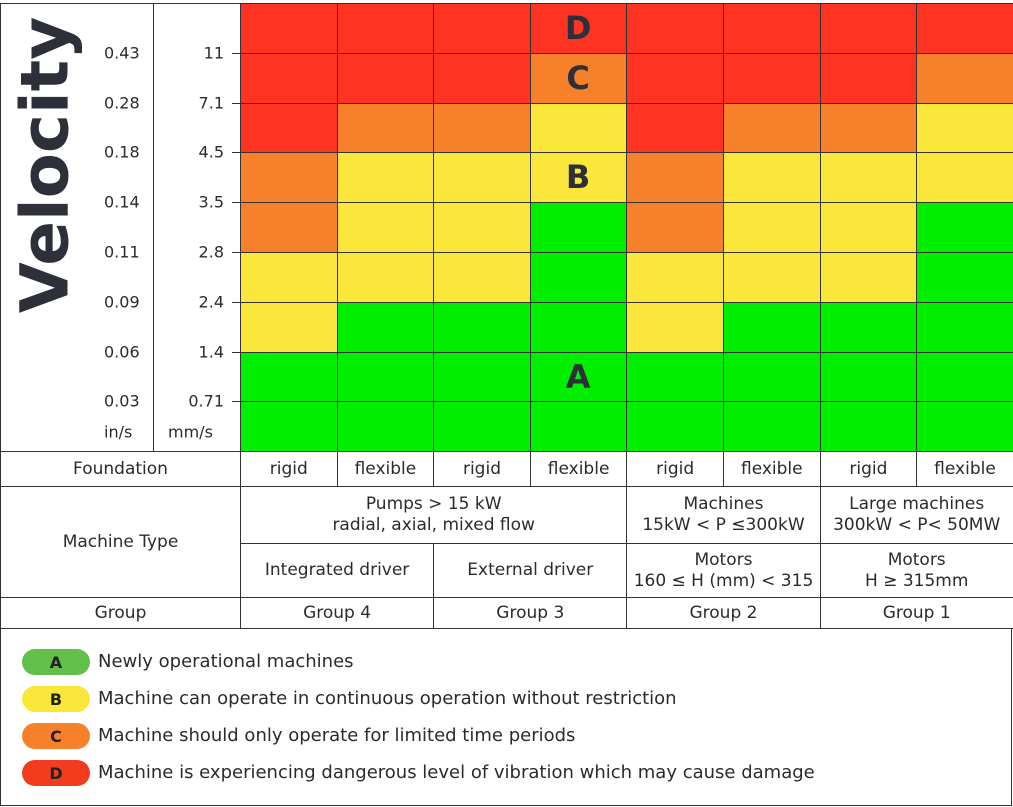  What do you see at coordinates (213, 53) in the screenshot?
I see `mm-s-label: 11` at bounding box center [213, 53].